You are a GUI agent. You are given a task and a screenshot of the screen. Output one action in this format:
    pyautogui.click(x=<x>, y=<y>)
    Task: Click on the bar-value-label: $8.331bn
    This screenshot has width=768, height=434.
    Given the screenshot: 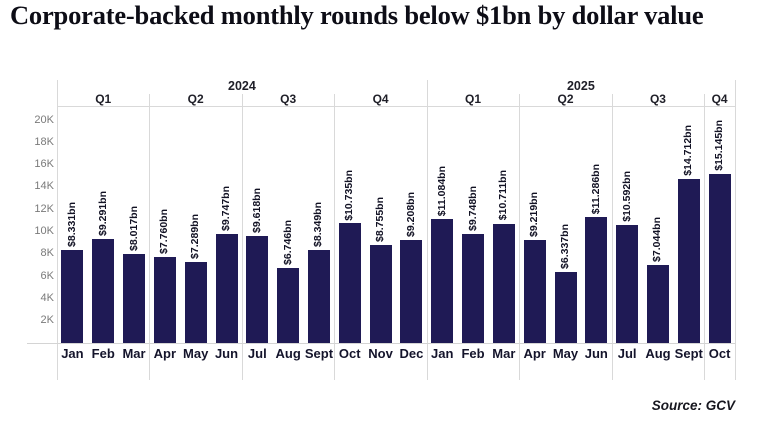 What is the action you would take?
    pyautogui.click(x=71, y=225)
    